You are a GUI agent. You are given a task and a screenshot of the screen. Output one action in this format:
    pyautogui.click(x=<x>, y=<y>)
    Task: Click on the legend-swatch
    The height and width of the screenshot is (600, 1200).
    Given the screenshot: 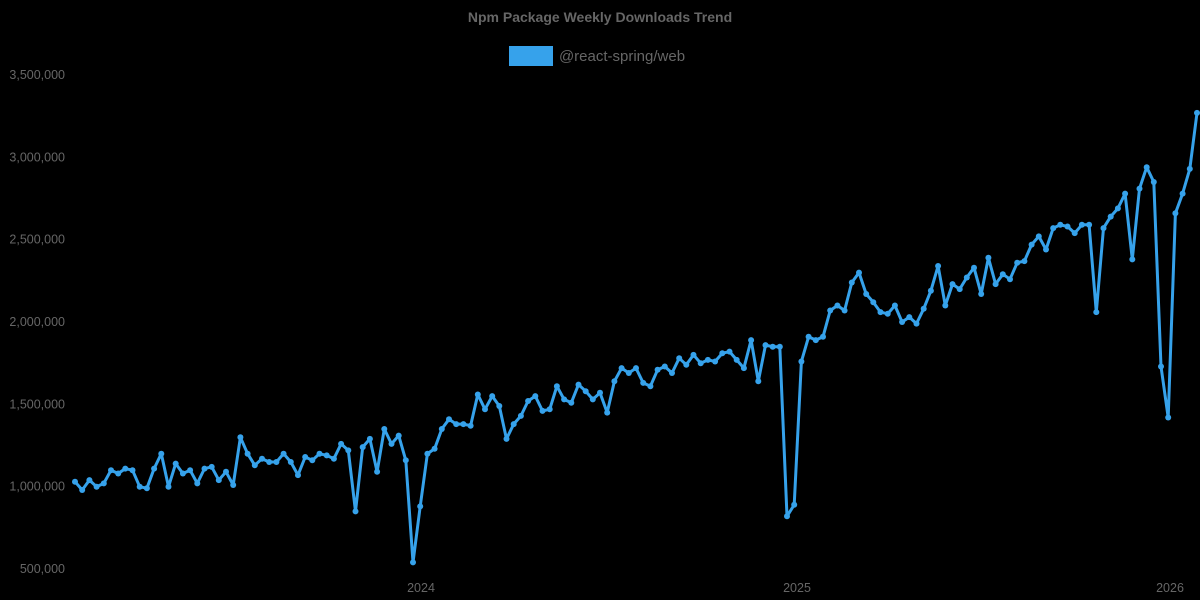 What is the action you would take?
    pyautogui.click(x=530, y=56)
    